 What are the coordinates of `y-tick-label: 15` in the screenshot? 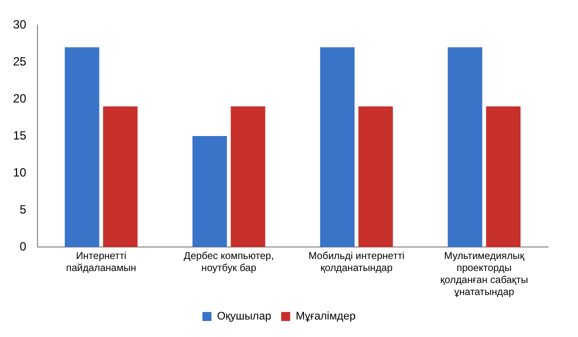 It's located at (19, 135).